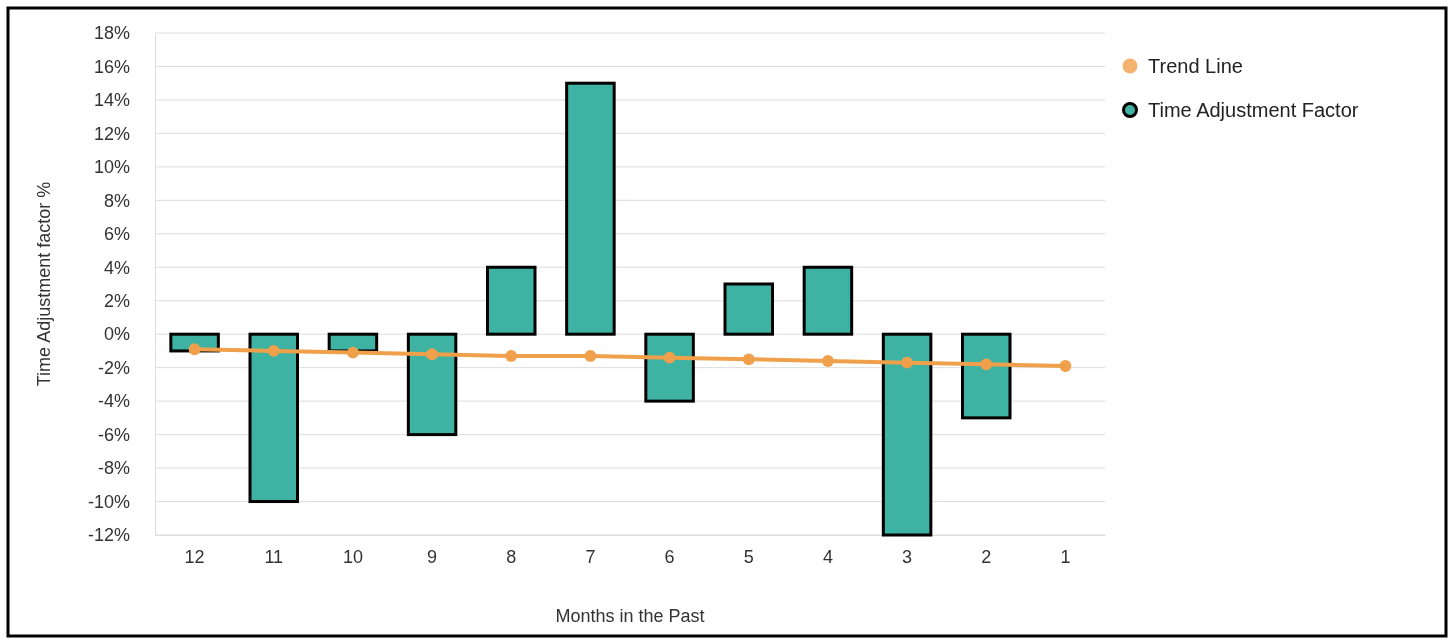  Describe the element at coordinates (194, 556) in the screenshot. I see `x-tick-label: 12` at that location.